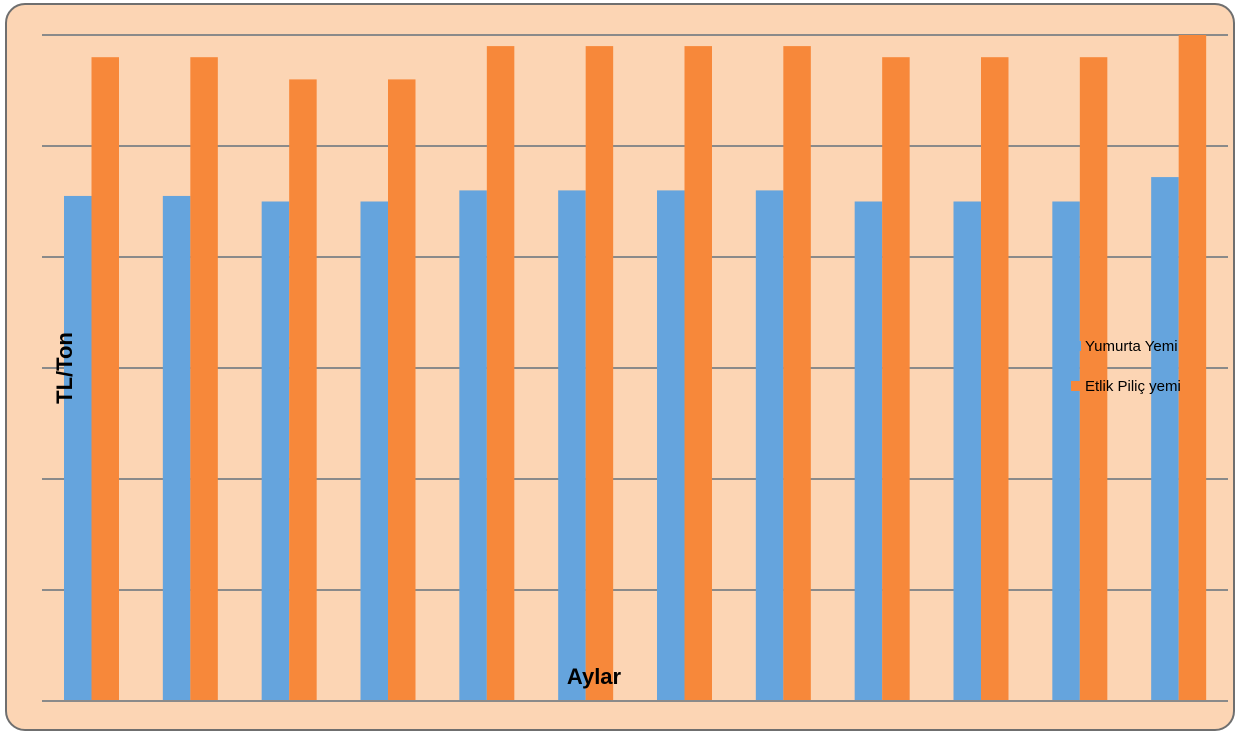  I want to click on x-axis-title: Aylar, so click(594, 676).